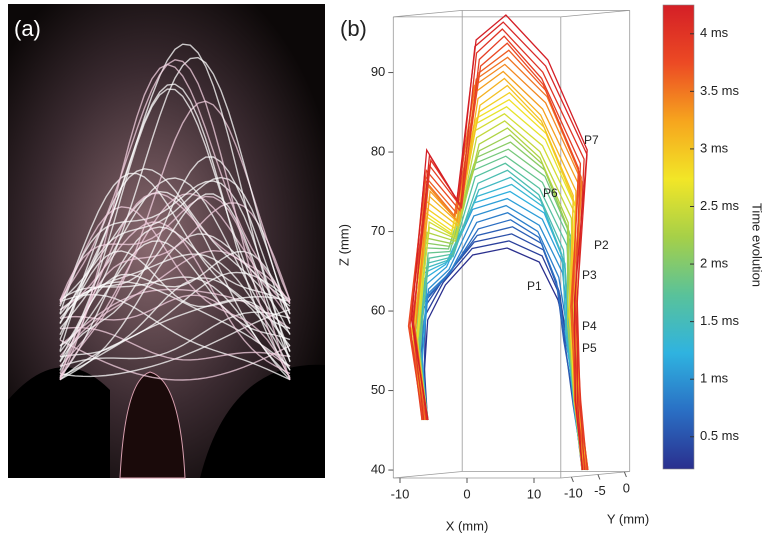  Describe the element at coordinates (714, 378) in the screenshot. I see `colorbar-tick-label: 1 ms` at that location.